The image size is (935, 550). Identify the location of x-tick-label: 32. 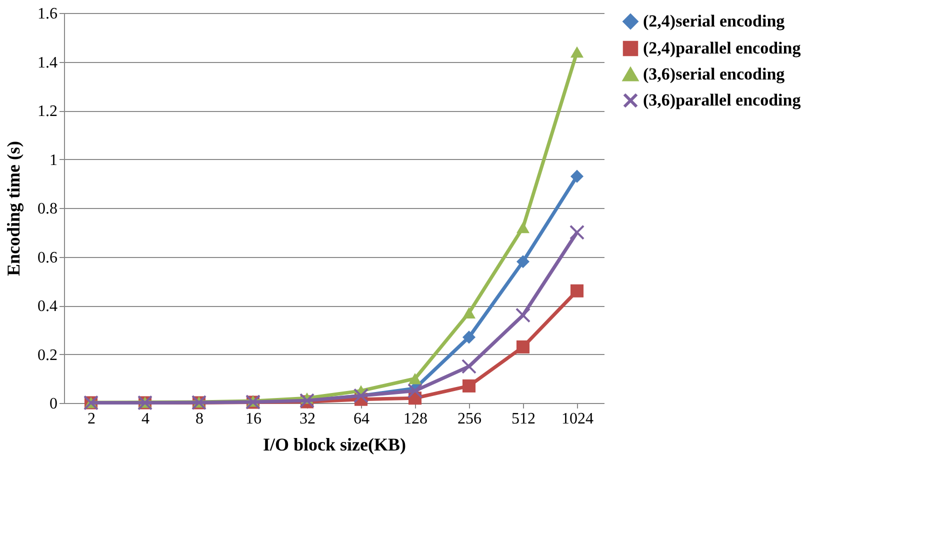
(308, 419).